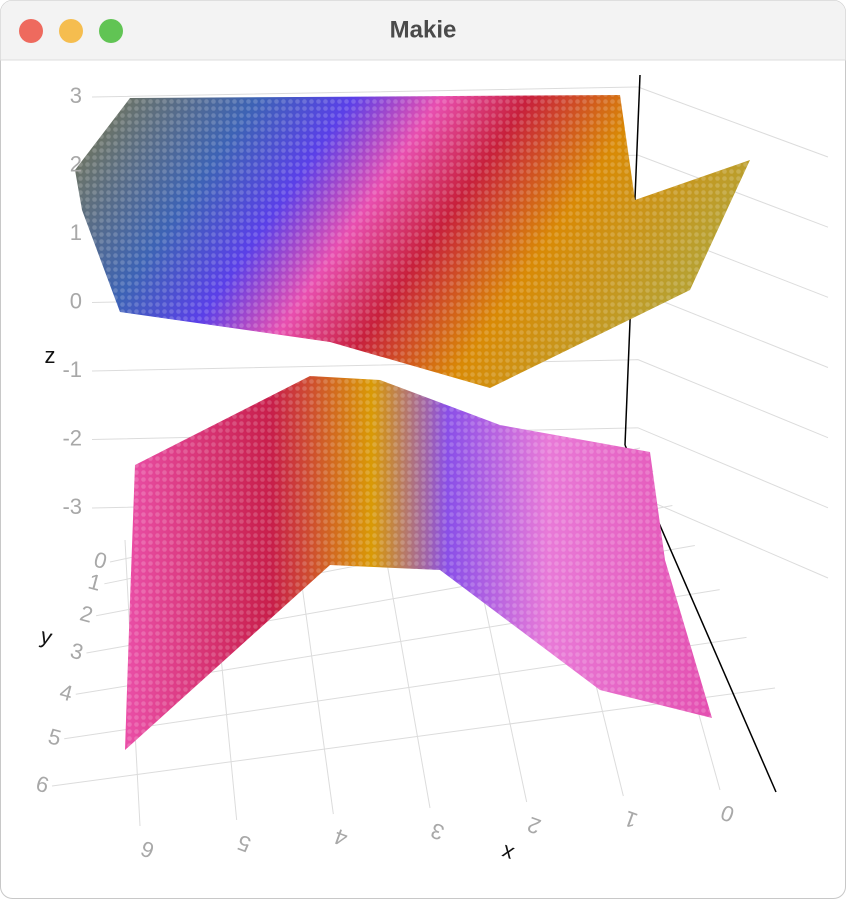  Describe the element at coordinates (111, 31) in the screenshot. I see `zoom-button` at that location.